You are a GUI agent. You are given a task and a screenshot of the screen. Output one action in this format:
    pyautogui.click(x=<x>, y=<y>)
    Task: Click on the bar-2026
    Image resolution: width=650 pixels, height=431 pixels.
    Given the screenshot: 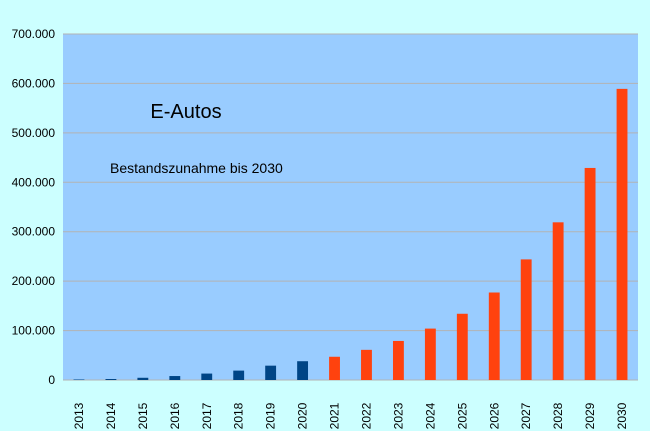 What is the action you would take?
    pyautogui.click(x=494, y=336)
    